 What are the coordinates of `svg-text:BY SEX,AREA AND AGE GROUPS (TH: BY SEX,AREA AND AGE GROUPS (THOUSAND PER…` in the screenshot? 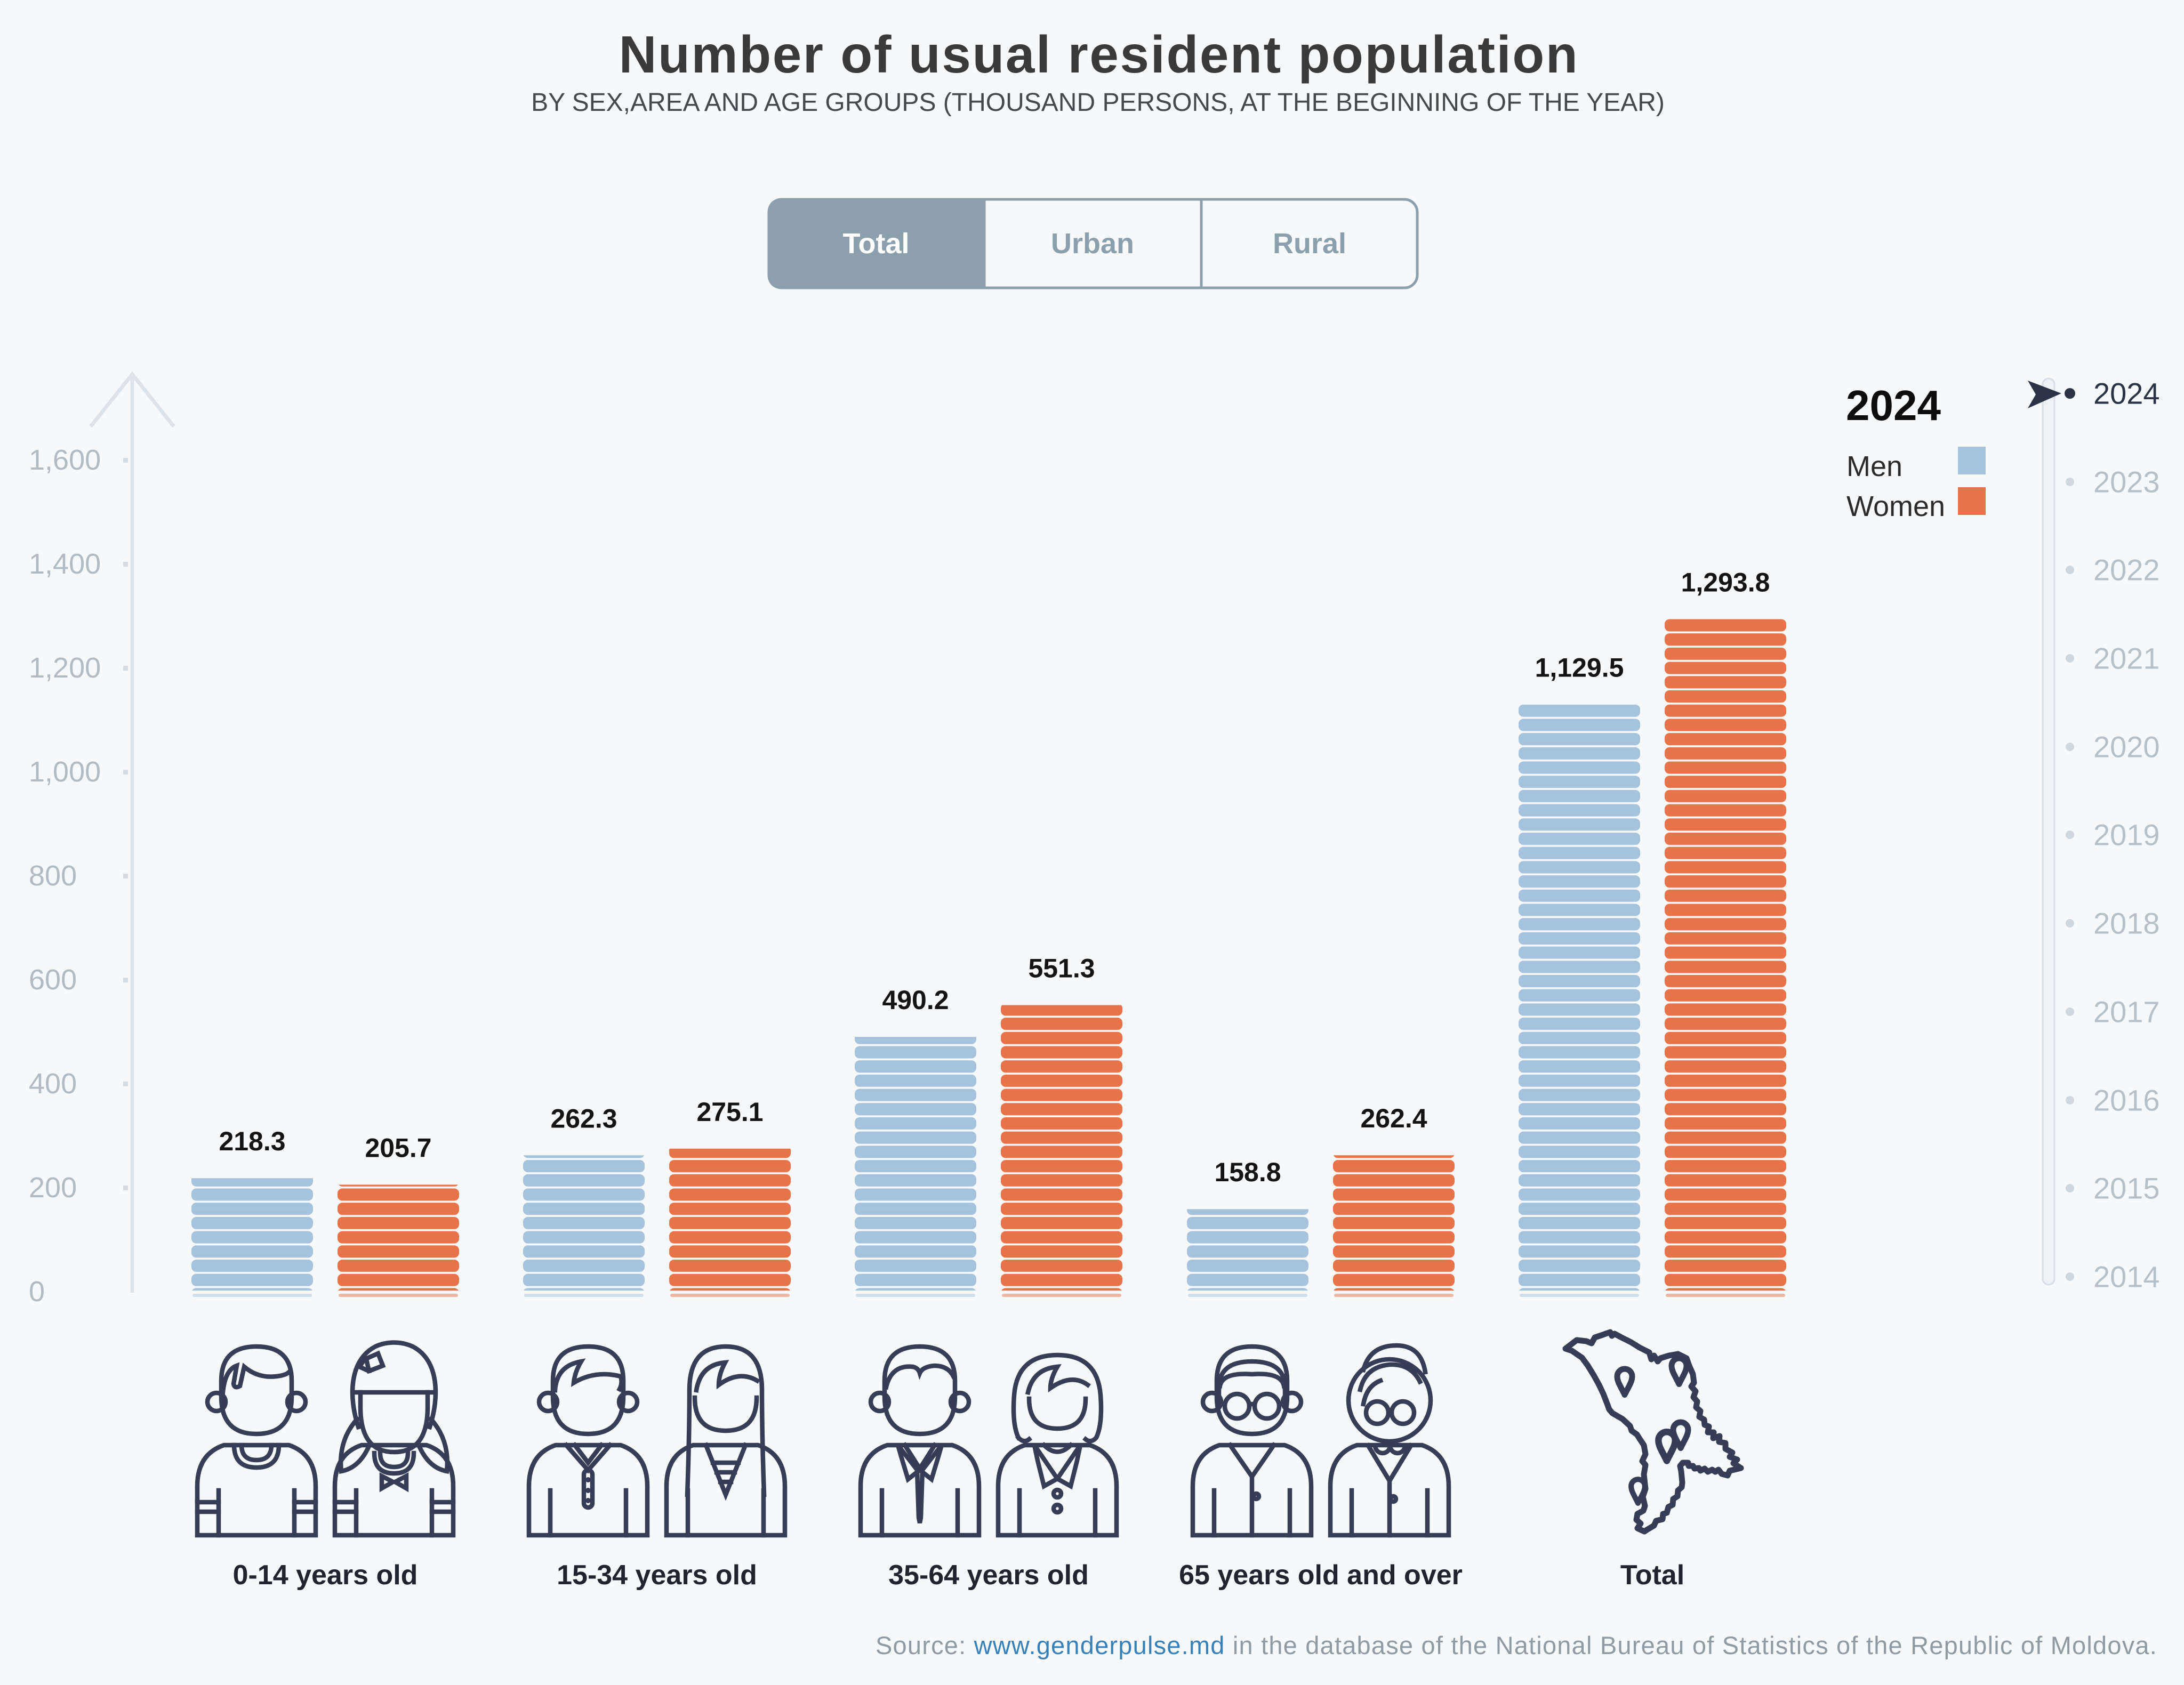 It's located at (1098, 102).